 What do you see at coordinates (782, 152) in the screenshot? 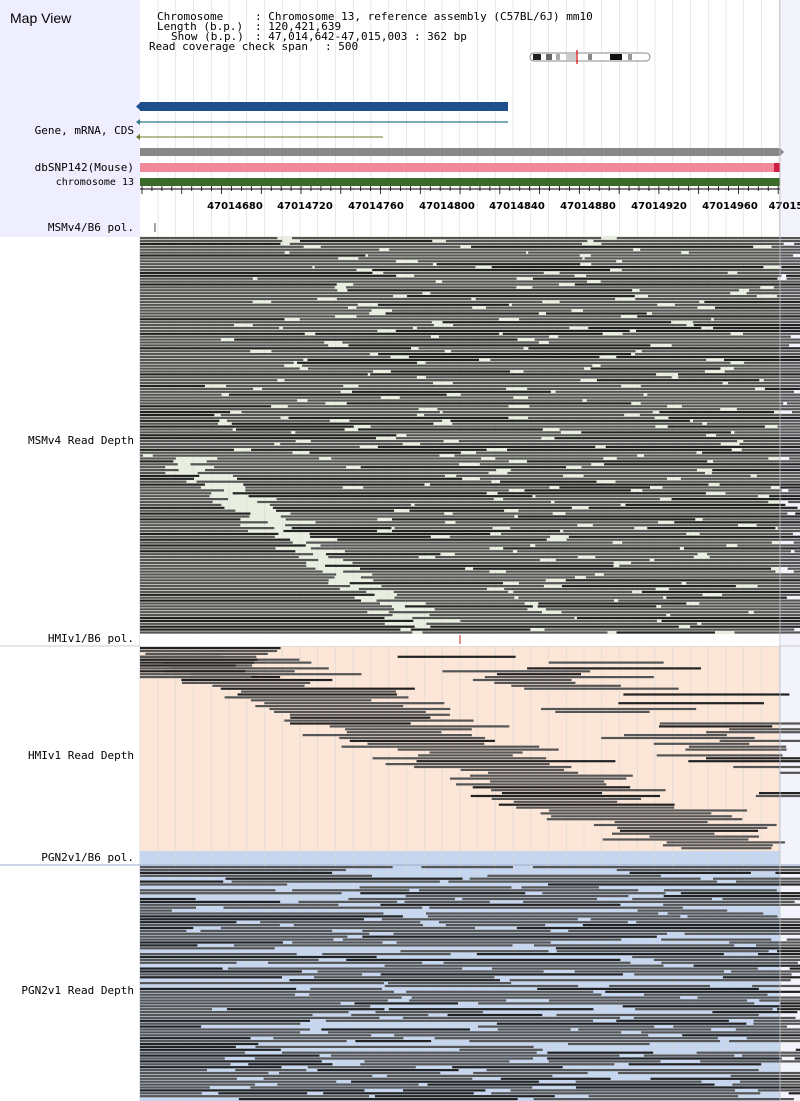
I see `snp-gray-arrow` at bounding box center [782, 152].